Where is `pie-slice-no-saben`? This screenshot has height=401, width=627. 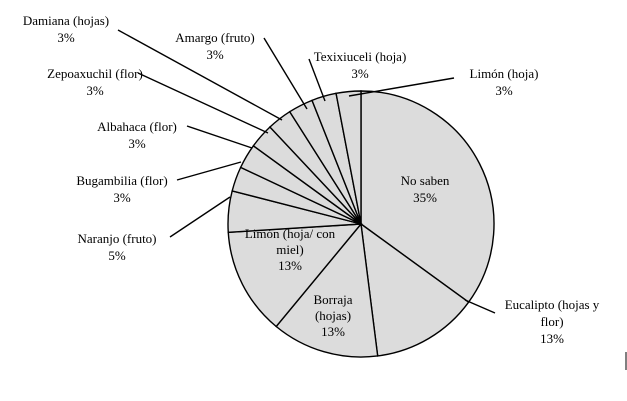 pie-slice-no-saben is located at coordinates (427, 197).